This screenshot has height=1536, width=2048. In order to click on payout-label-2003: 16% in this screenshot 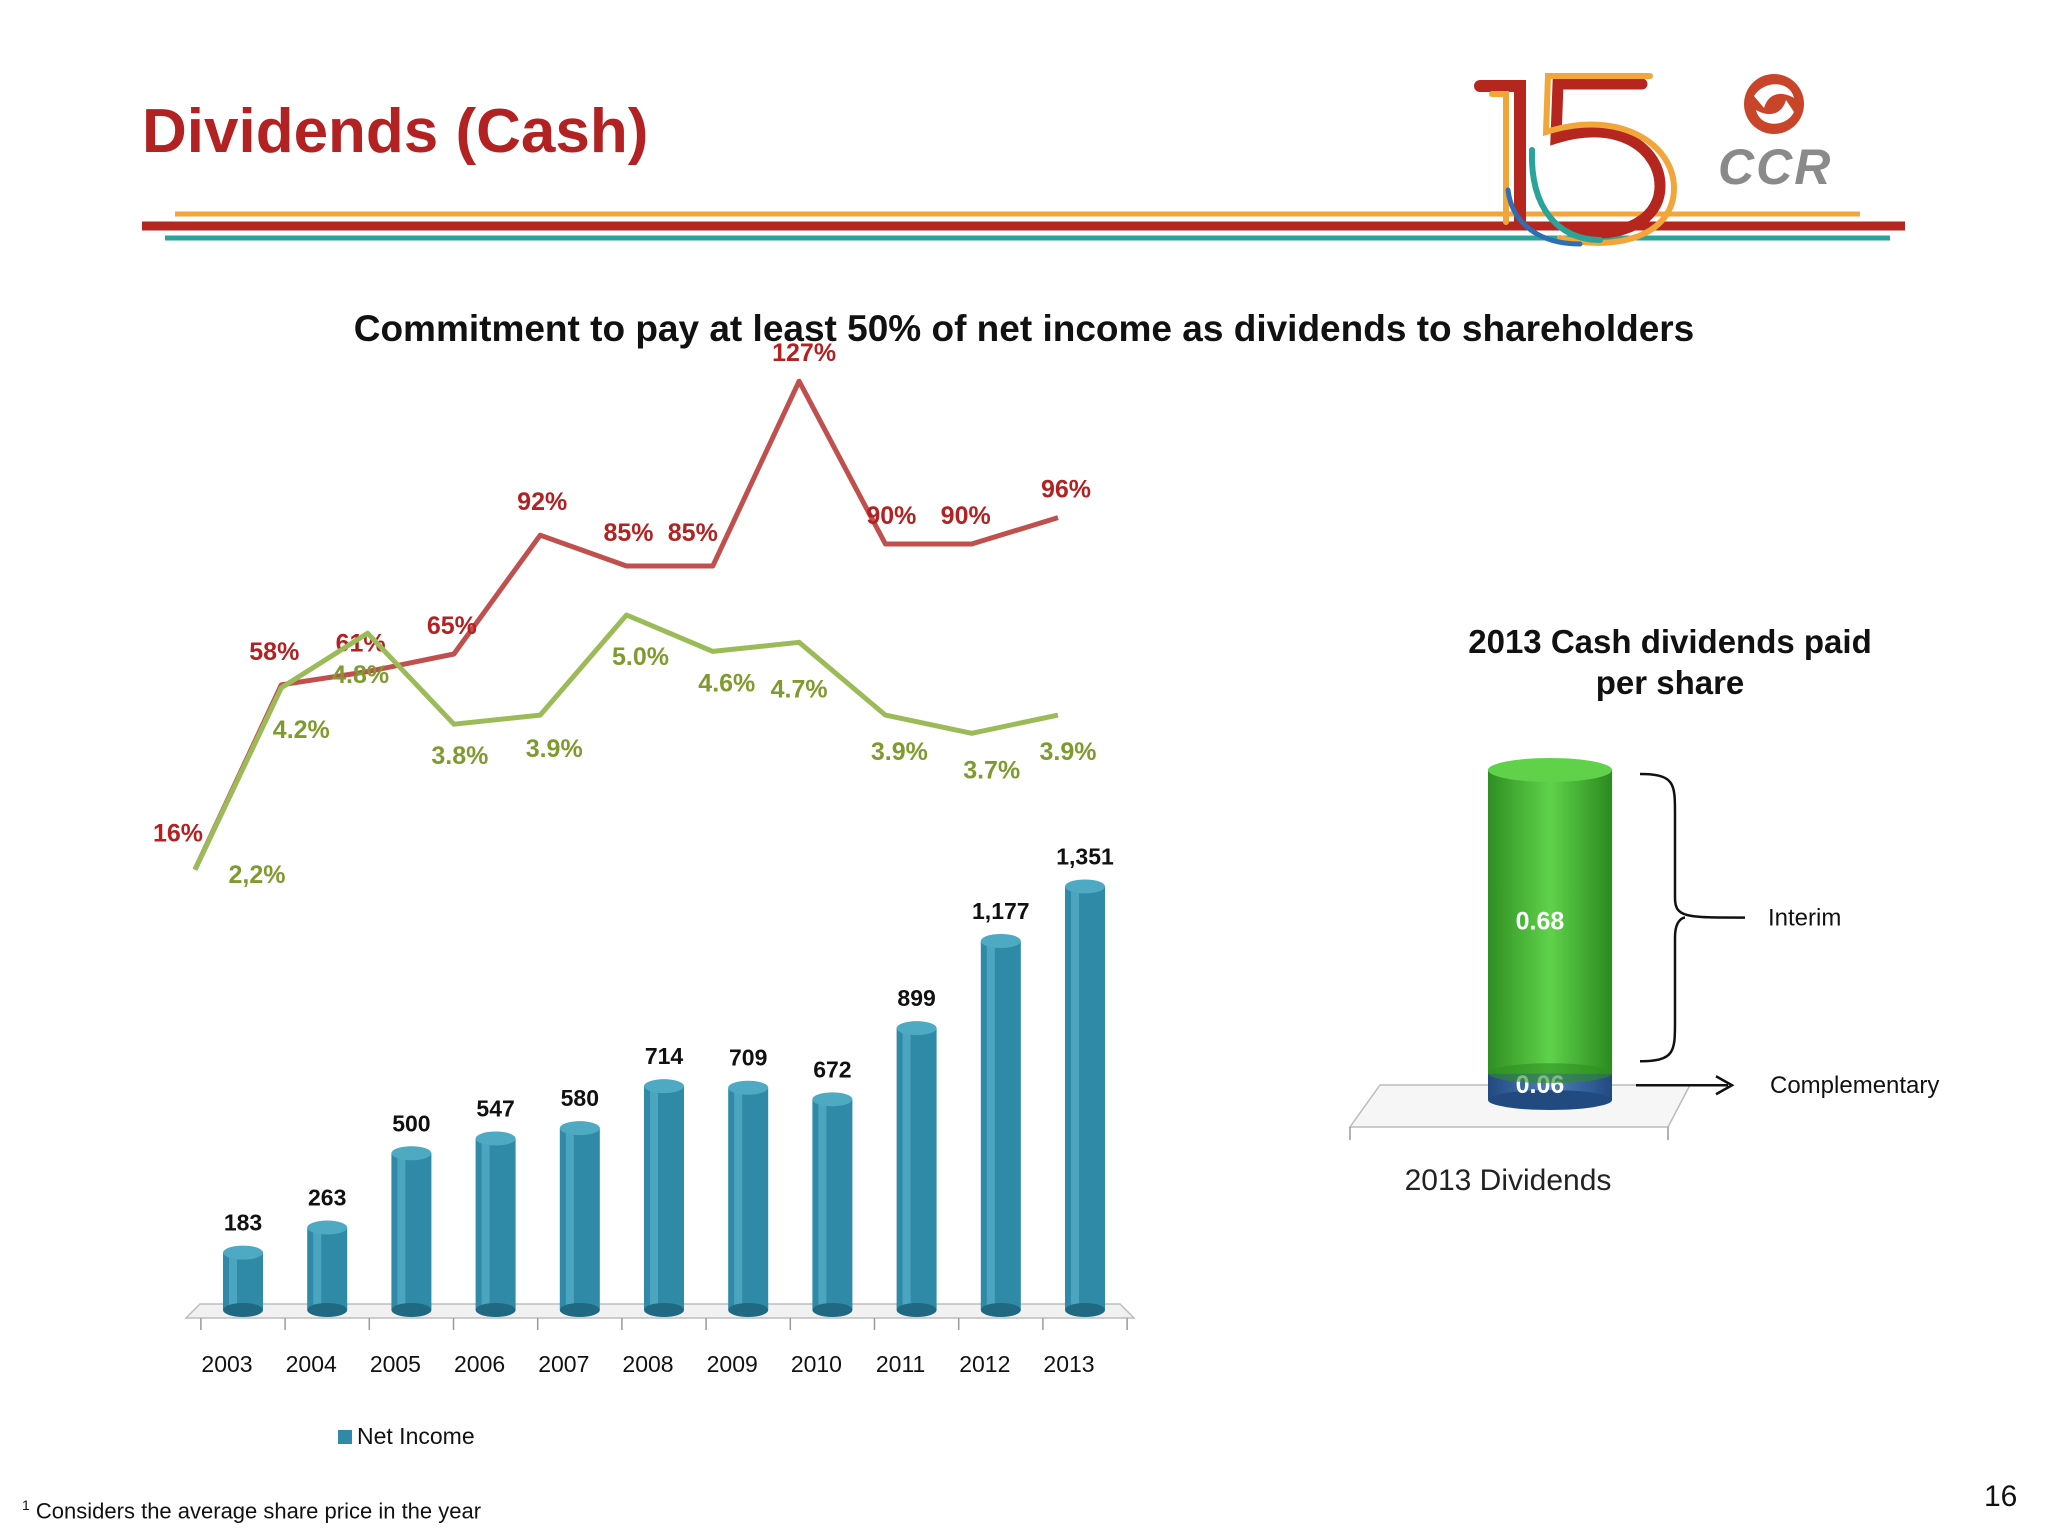, I will do `click(178, 834)`.